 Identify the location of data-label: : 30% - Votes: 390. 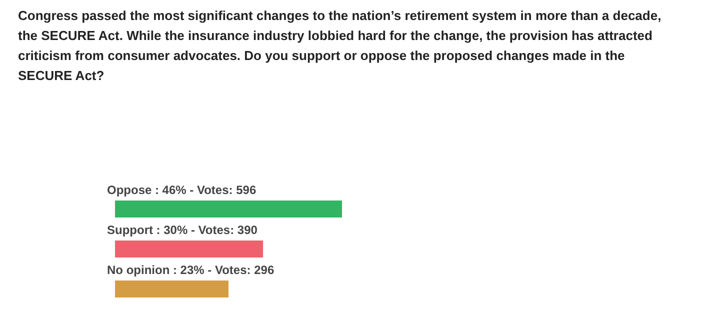
(207, 230).